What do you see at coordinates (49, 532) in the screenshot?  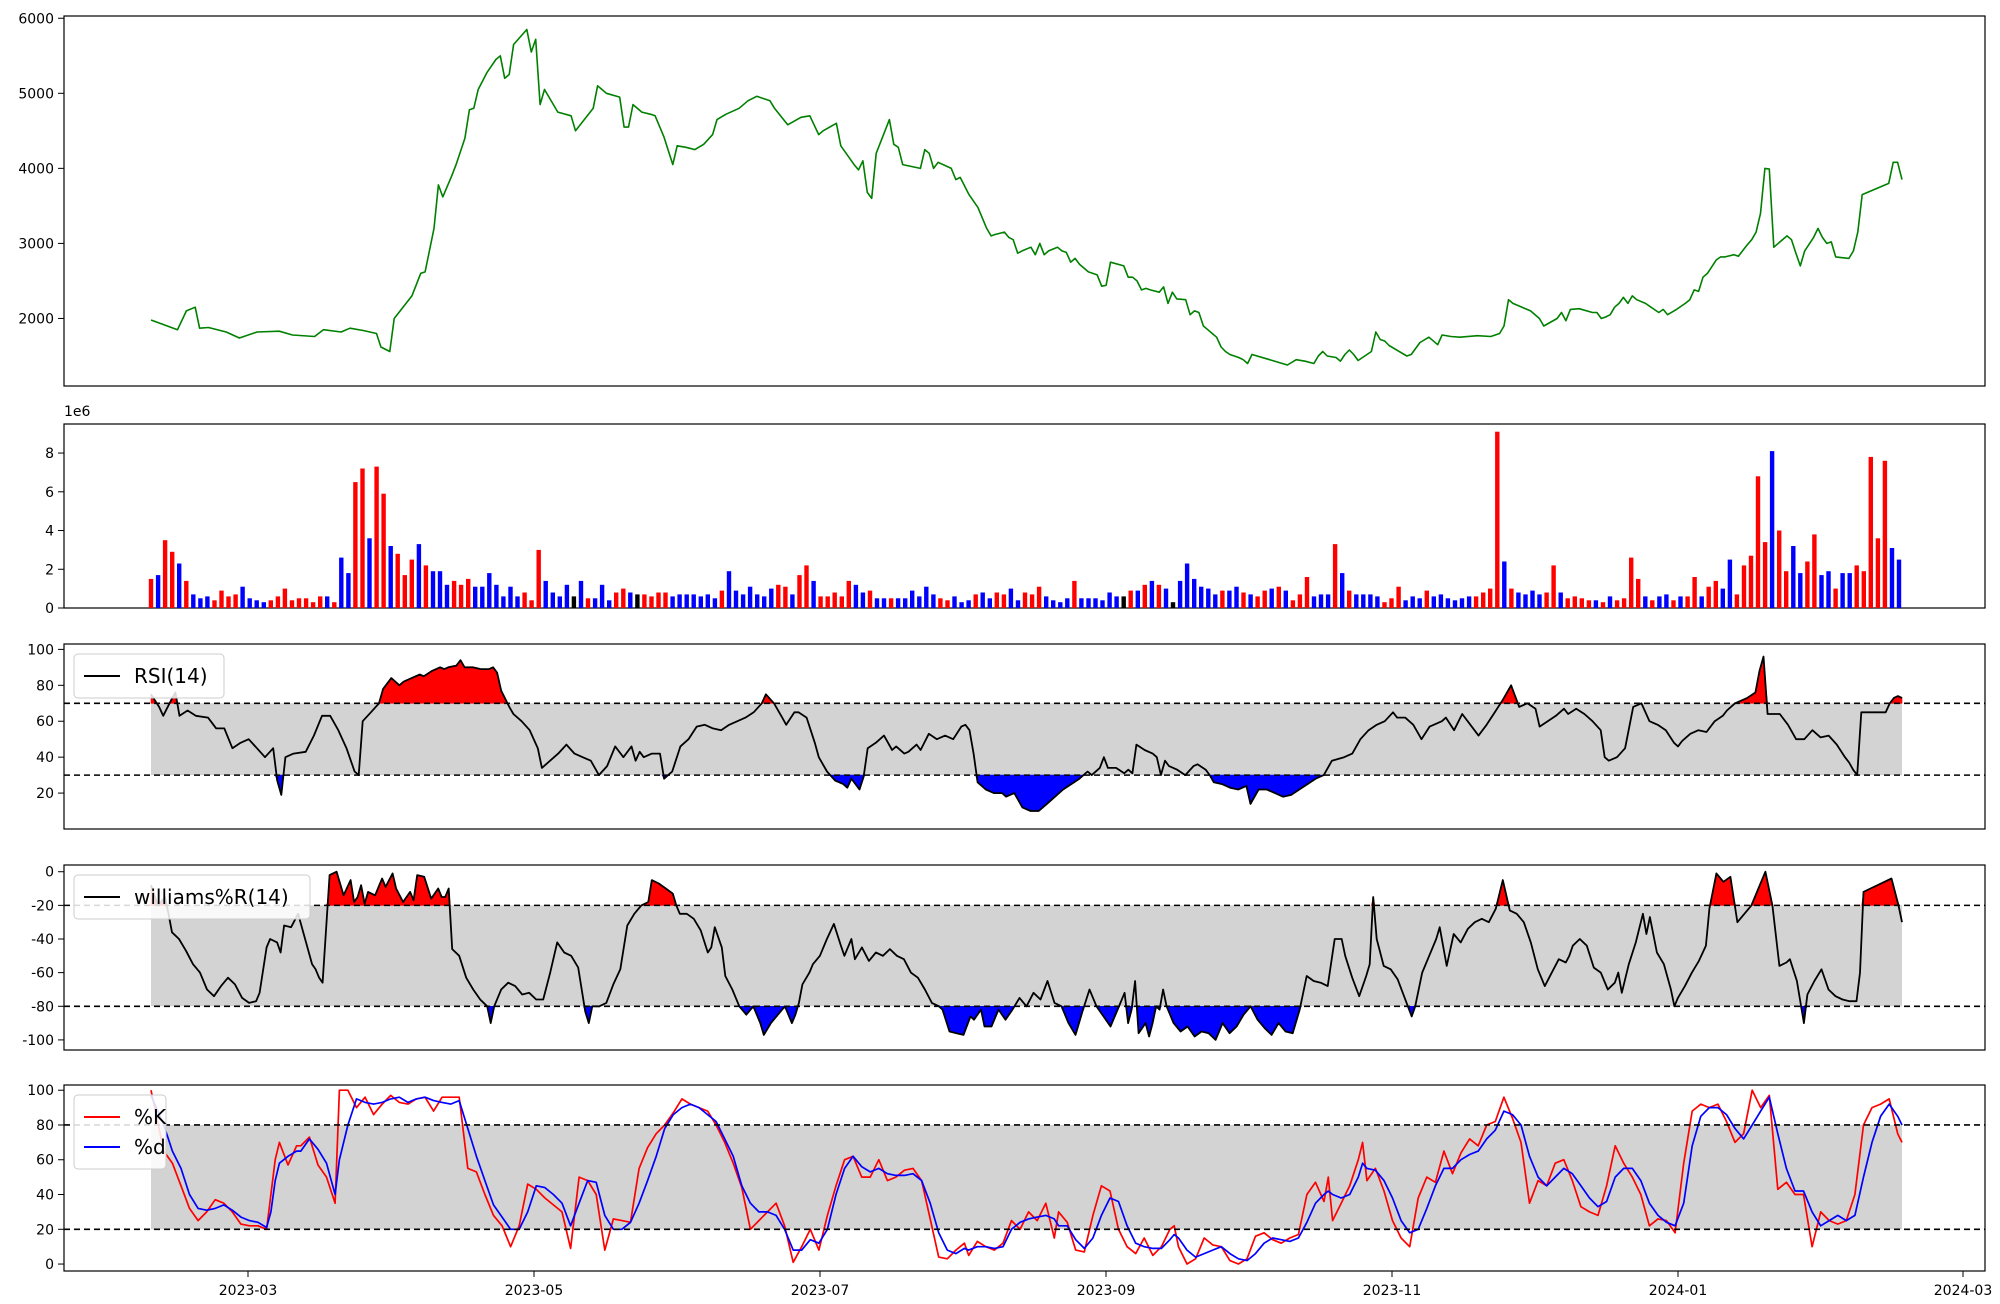 I see `volume-panel-ytick-label: 4` at bounding box center [49, 532].